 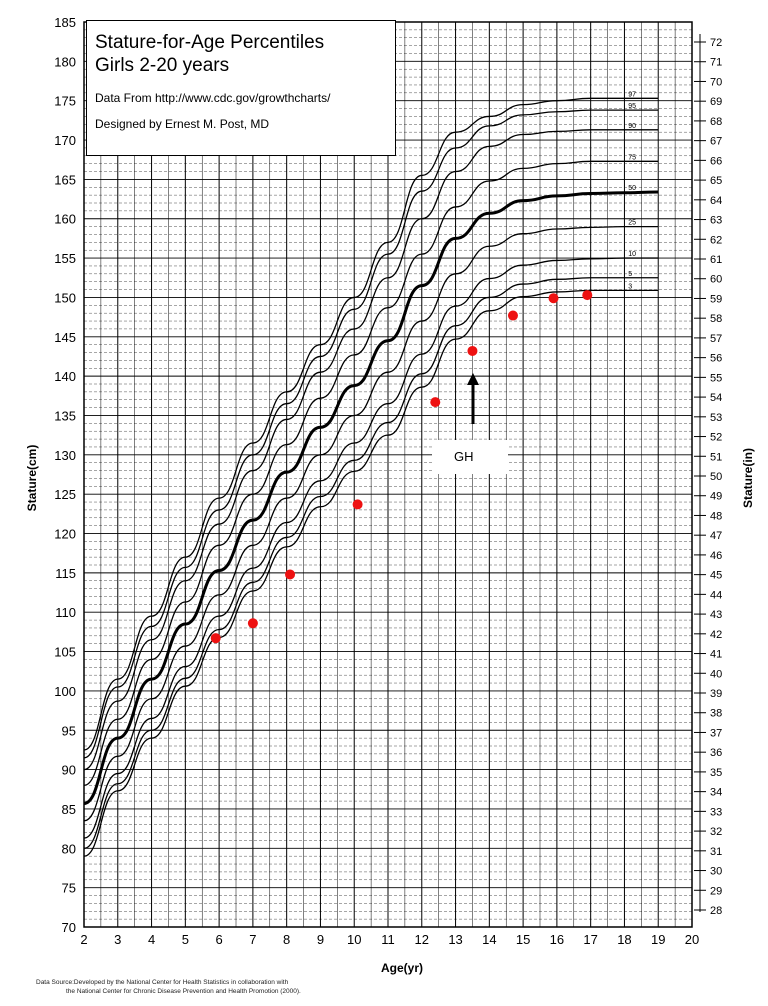 I want to click on y-right-tick-label: 40, so click(x=716, y=674).